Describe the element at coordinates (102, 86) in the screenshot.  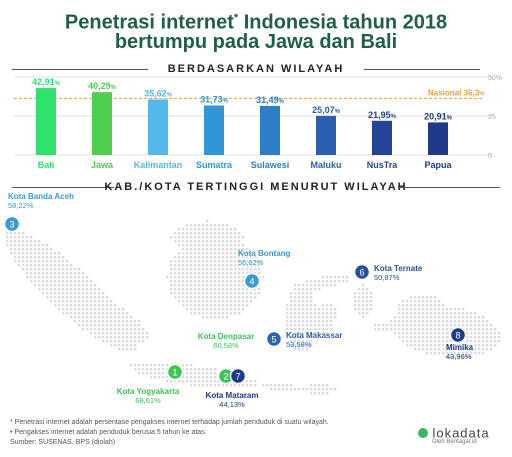
I see `bar-value-label: 40,29%` at that location.